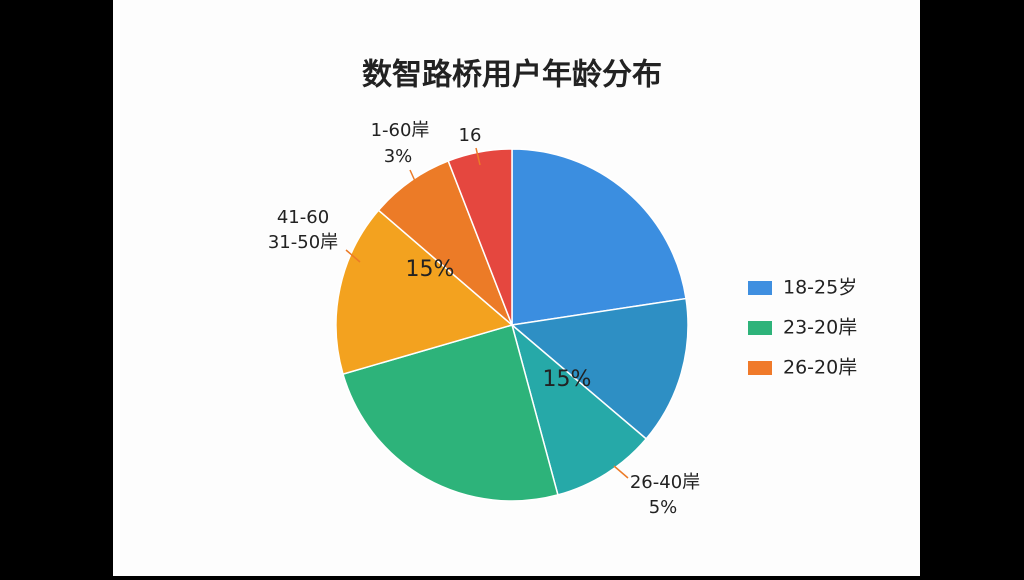 This screenshot has height=580, width=1024. Describe the element at coordinates (820, 288) in the screenshot. I see `legend-label: 18-25岁` at that location.